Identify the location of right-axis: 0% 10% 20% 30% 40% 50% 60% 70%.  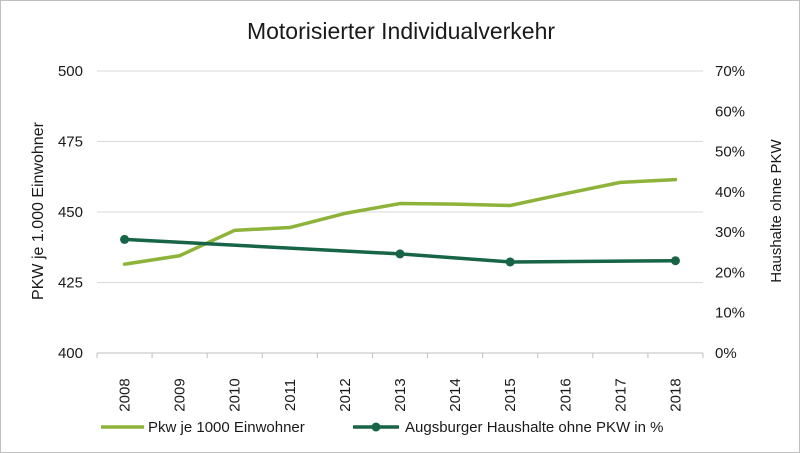
(730, 212).